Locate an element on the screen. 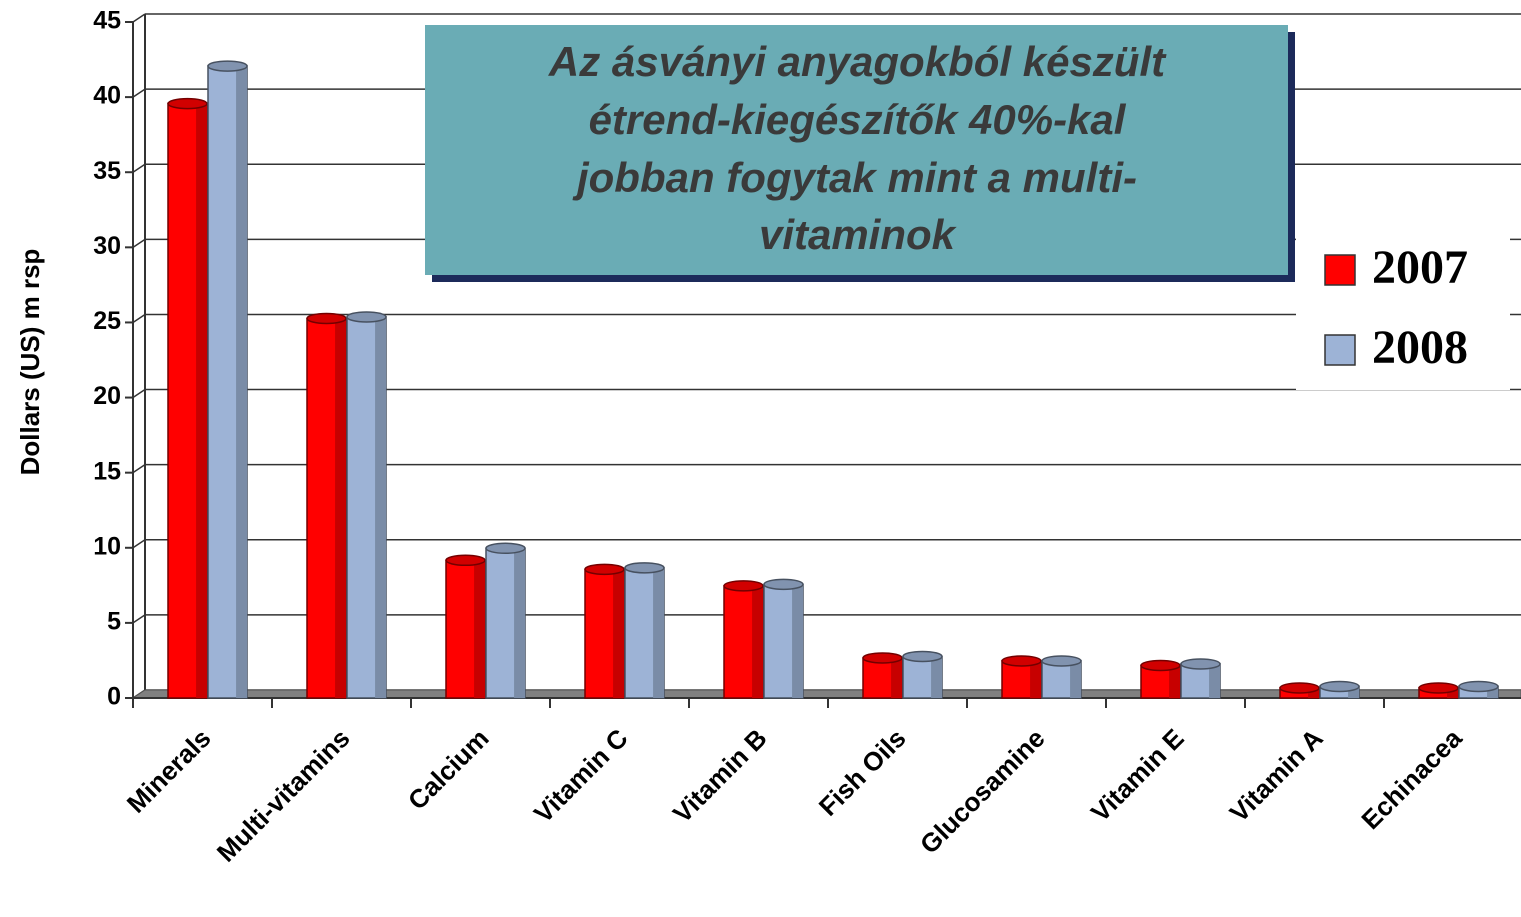  annotation-line: vitaminok is located at coordinates (858, 234).